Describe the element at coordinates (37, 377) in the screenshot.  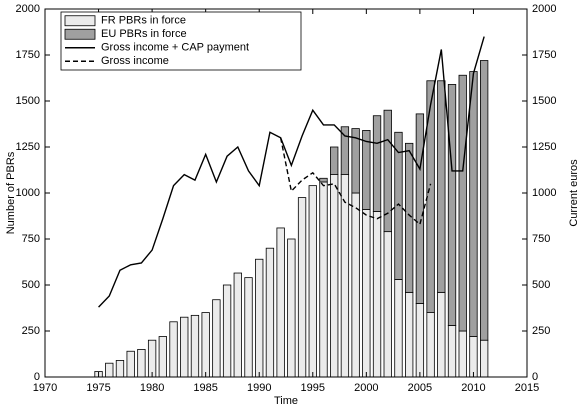
I see `y-tick-label: 0` at that location.